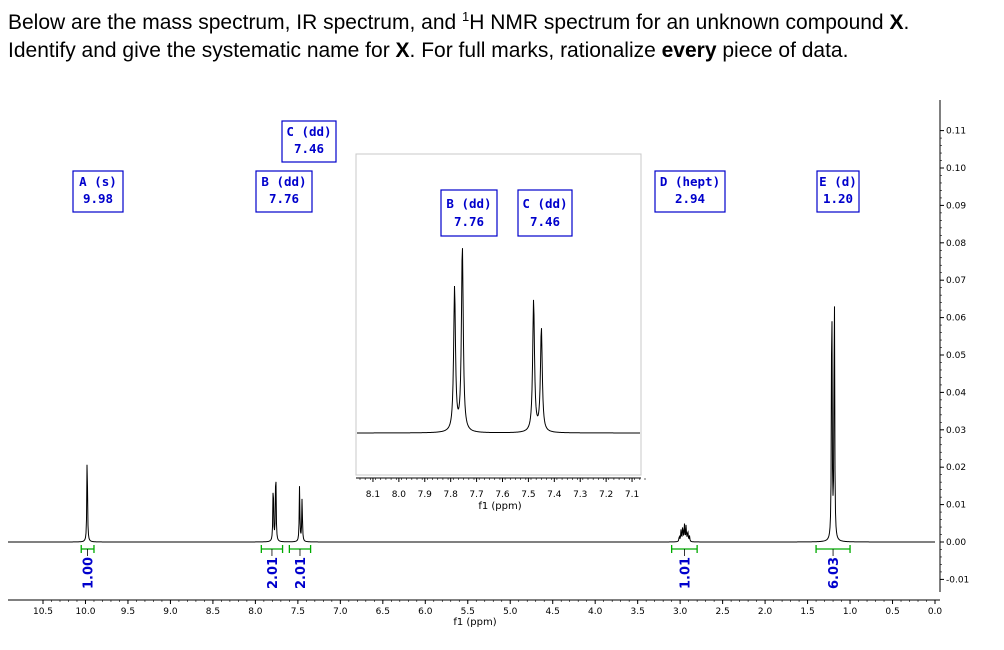  Describe the element at coordinates (499, 506) in the screenshot. I see `inset-x-axis-title: f1 (ppm)` at that location.